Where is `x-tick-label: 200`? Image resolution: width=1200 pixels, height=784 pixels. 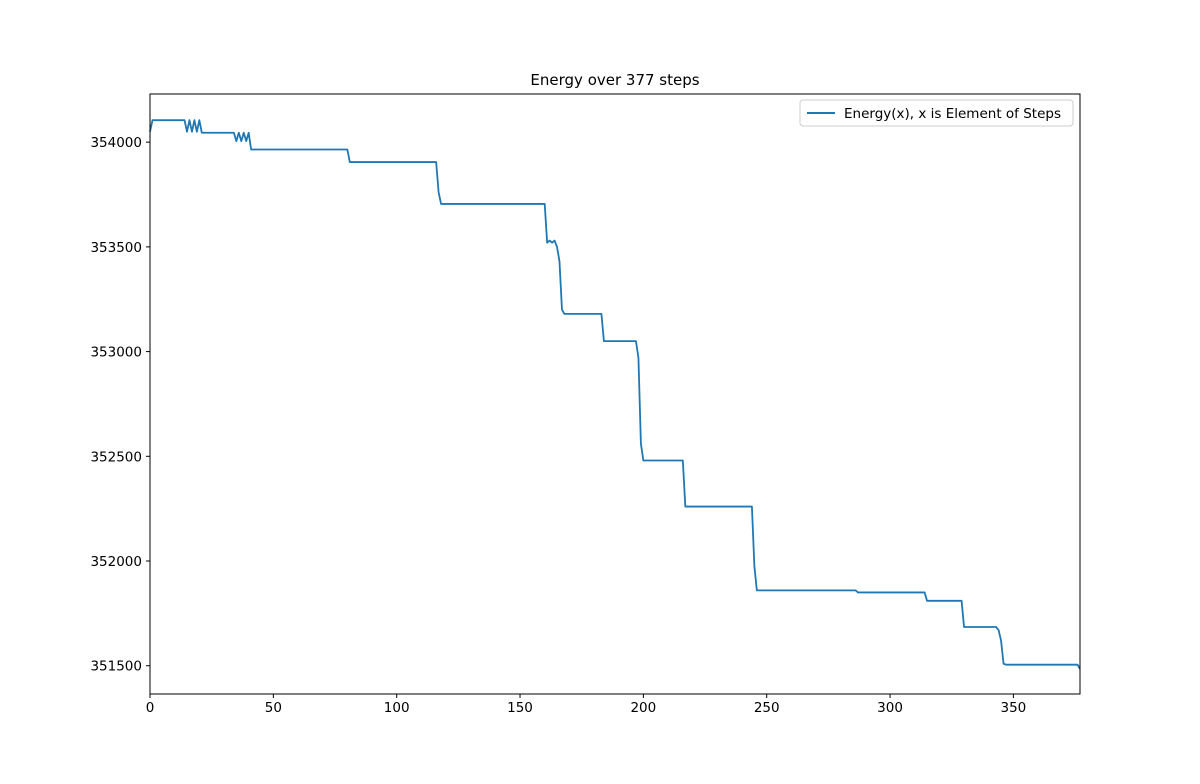
x-tick-label: 200 is located at coordinates (643, 708).